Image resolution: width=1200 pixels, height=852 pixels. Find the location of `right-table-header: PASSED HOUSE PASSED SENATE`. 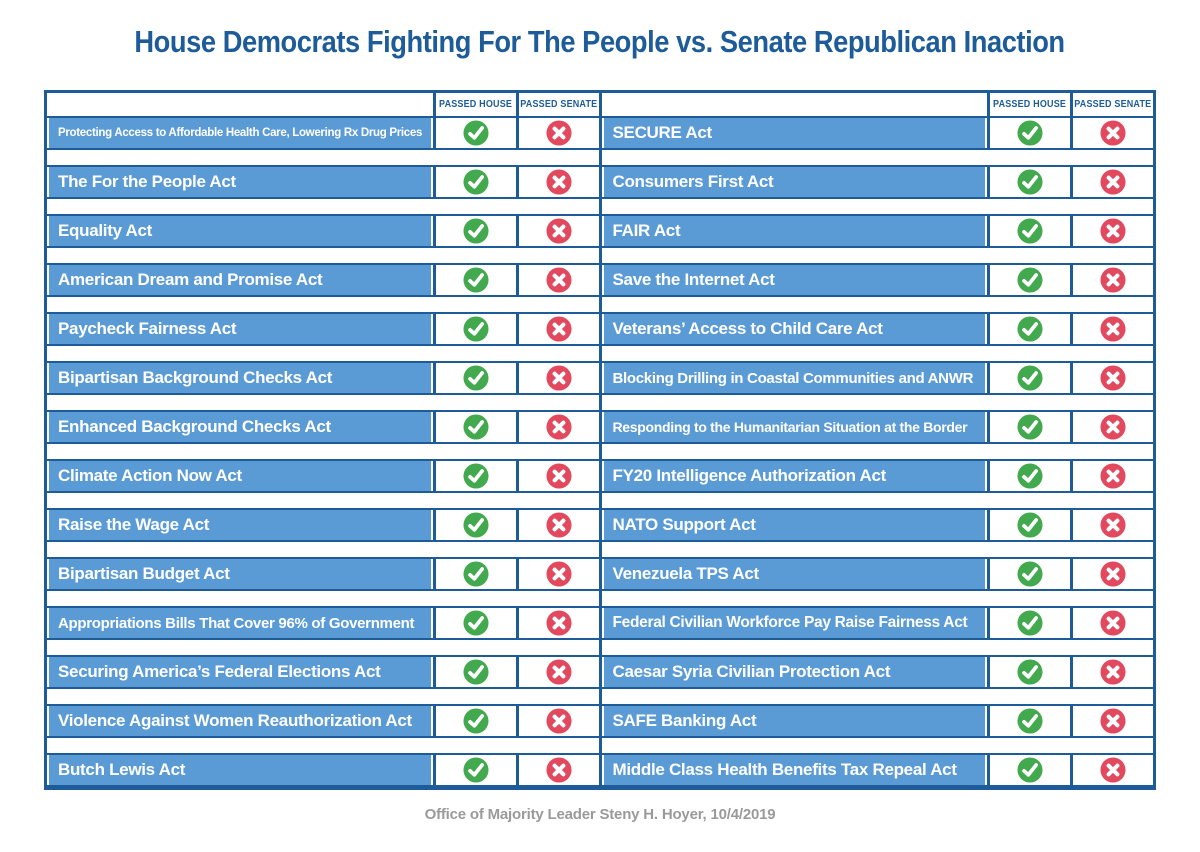

right-table-header: PASSED HOUSE PASSED SENATE is located at coordinates (877, 104).